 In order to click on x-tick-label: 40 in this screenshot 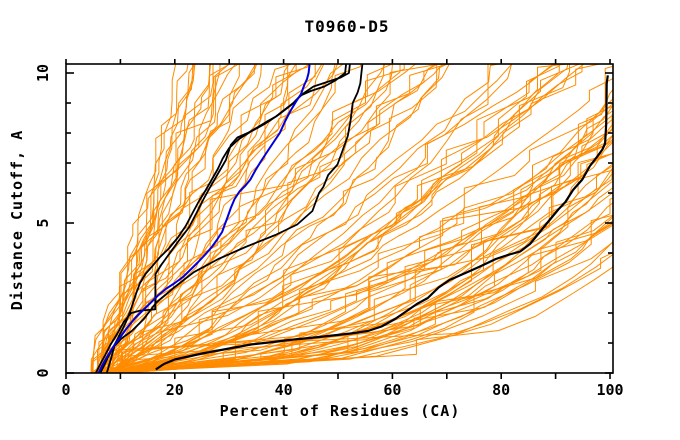, I will do `click(284, 390)`.